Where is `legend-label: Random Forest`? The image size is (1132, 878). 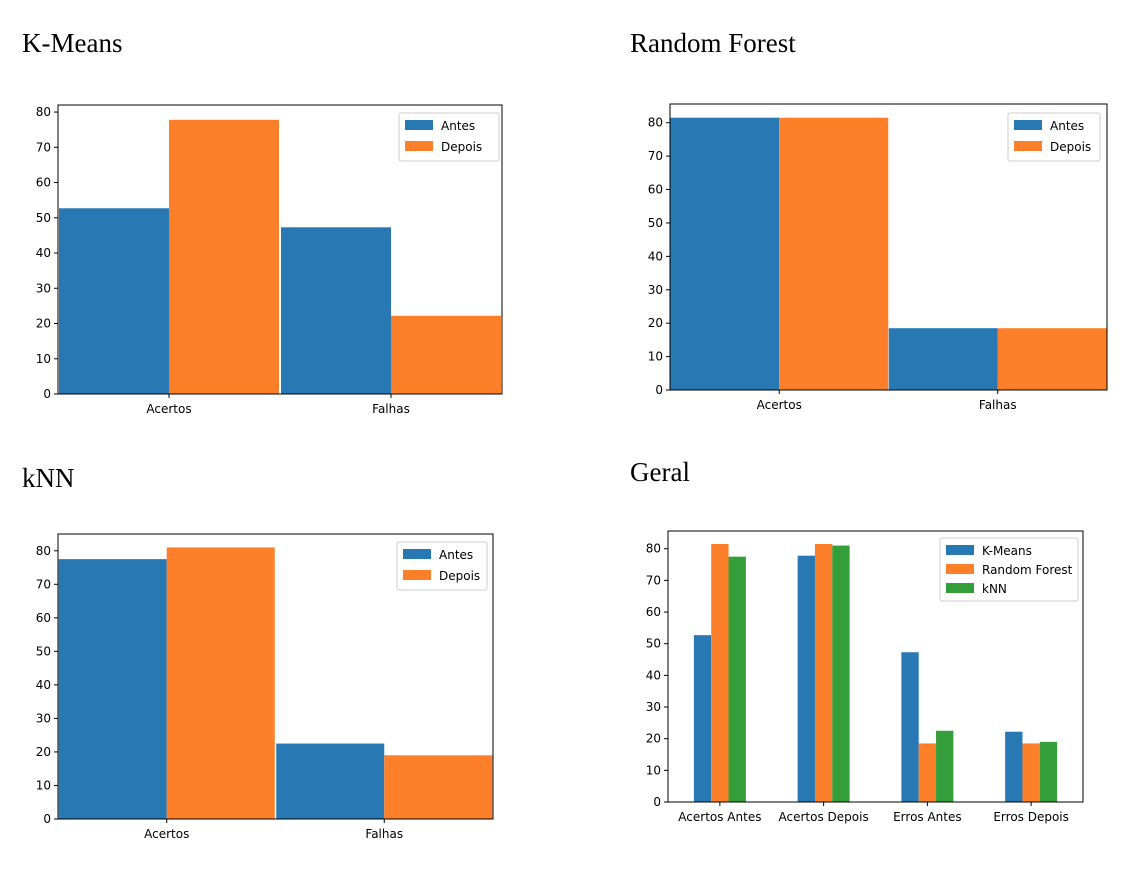 legend-label: Random Forest is located at coordinates (1027, 570).